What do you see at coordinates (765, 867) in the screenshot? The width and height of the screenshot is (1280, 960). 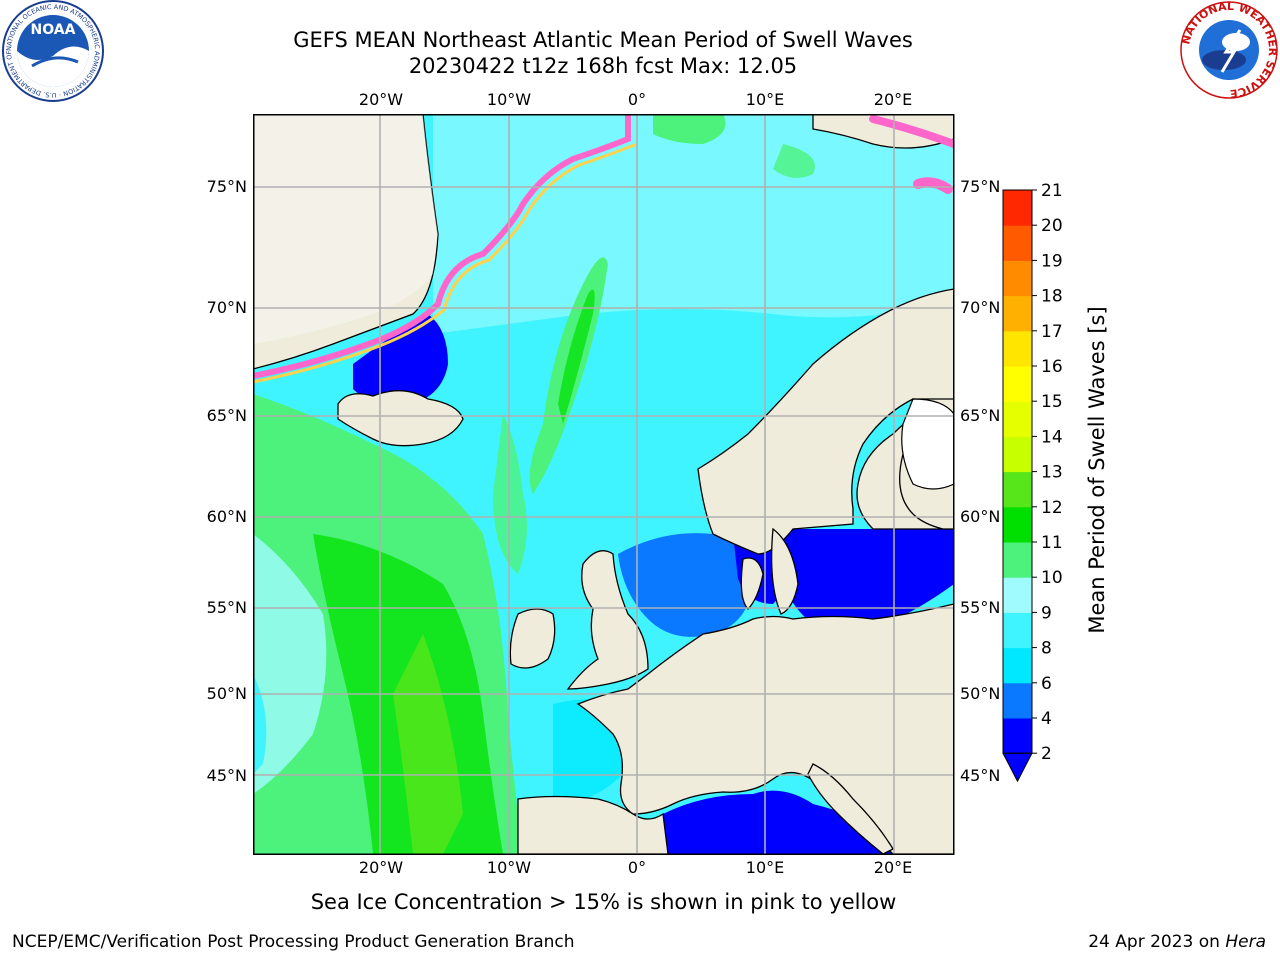 I see `lon-tick-bottom: 10°E` at bounding box center [765, 867].